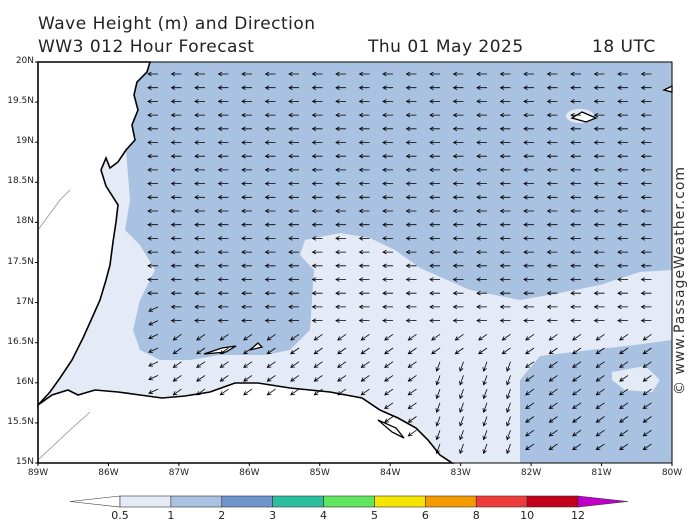 This screenshot has width=700, height=525. What do you see at coordinates (390, 473) in the screenshot?
I see `lon-label: 84W` at bounding box center [390, 473].